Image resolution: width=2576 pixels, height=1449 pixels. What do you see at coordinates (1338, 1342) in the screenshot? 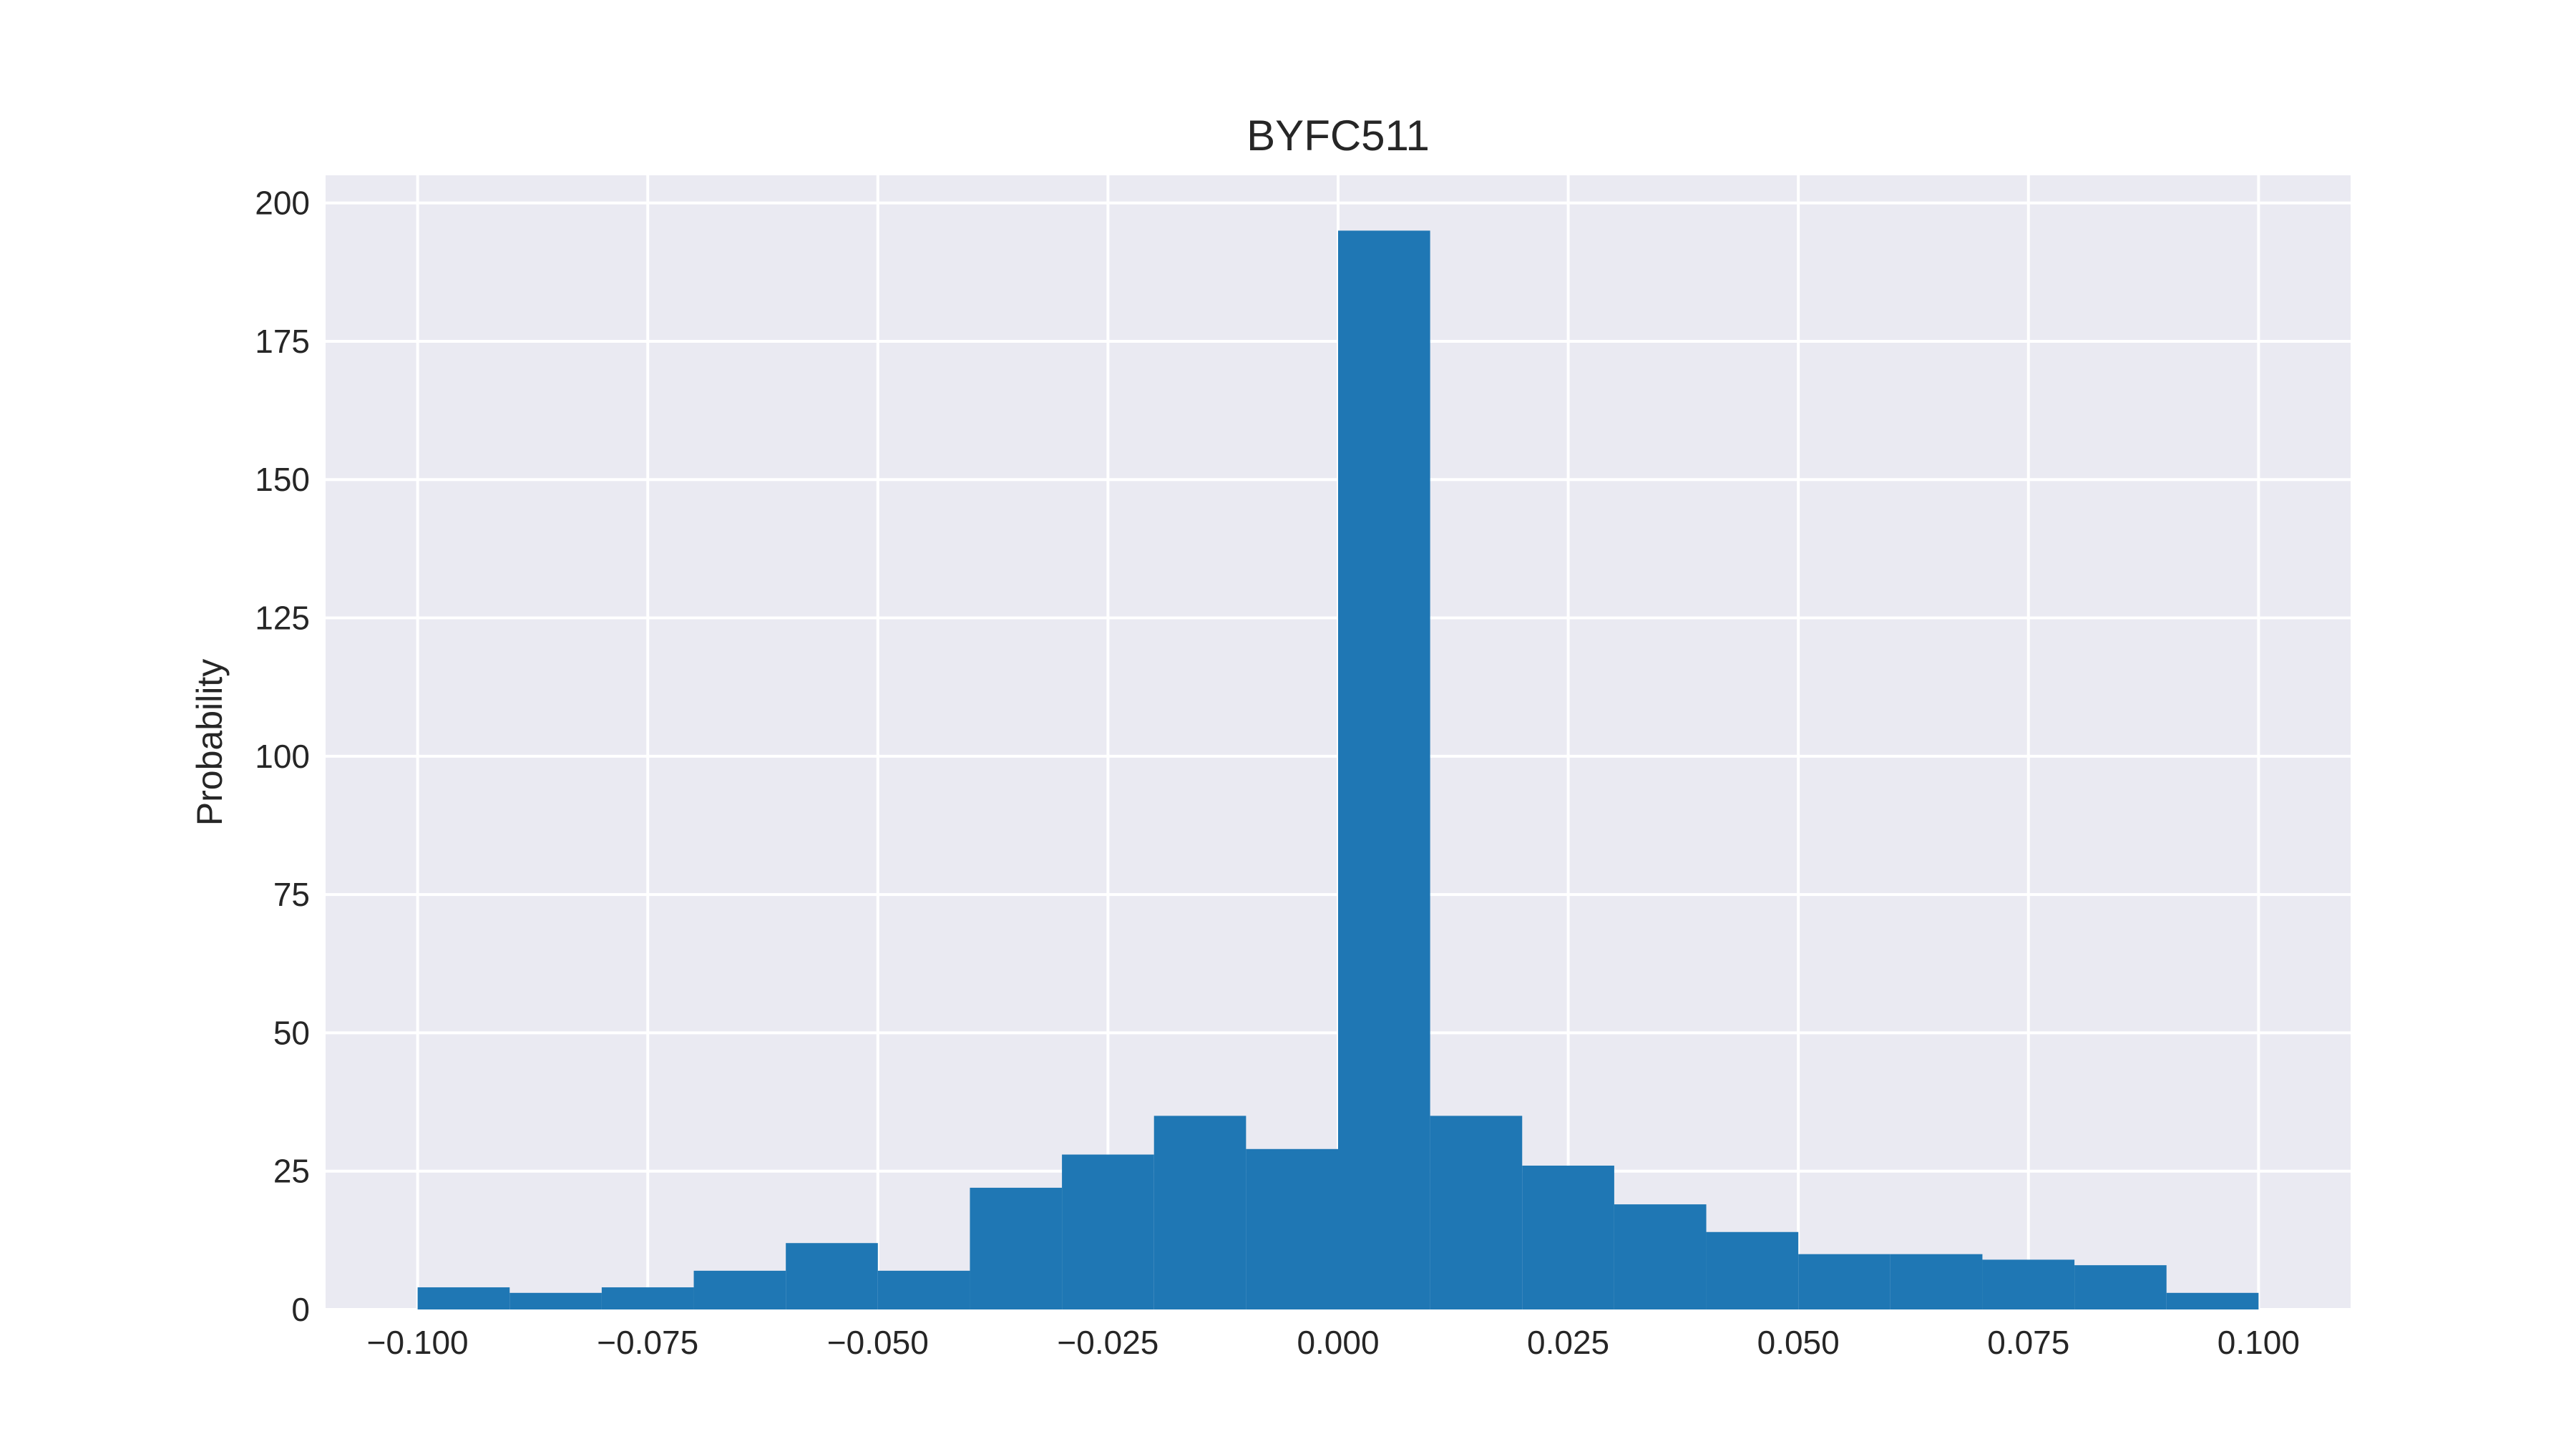
I see `x-tick-label: 0.000` at bounding box center [1338, 1342].